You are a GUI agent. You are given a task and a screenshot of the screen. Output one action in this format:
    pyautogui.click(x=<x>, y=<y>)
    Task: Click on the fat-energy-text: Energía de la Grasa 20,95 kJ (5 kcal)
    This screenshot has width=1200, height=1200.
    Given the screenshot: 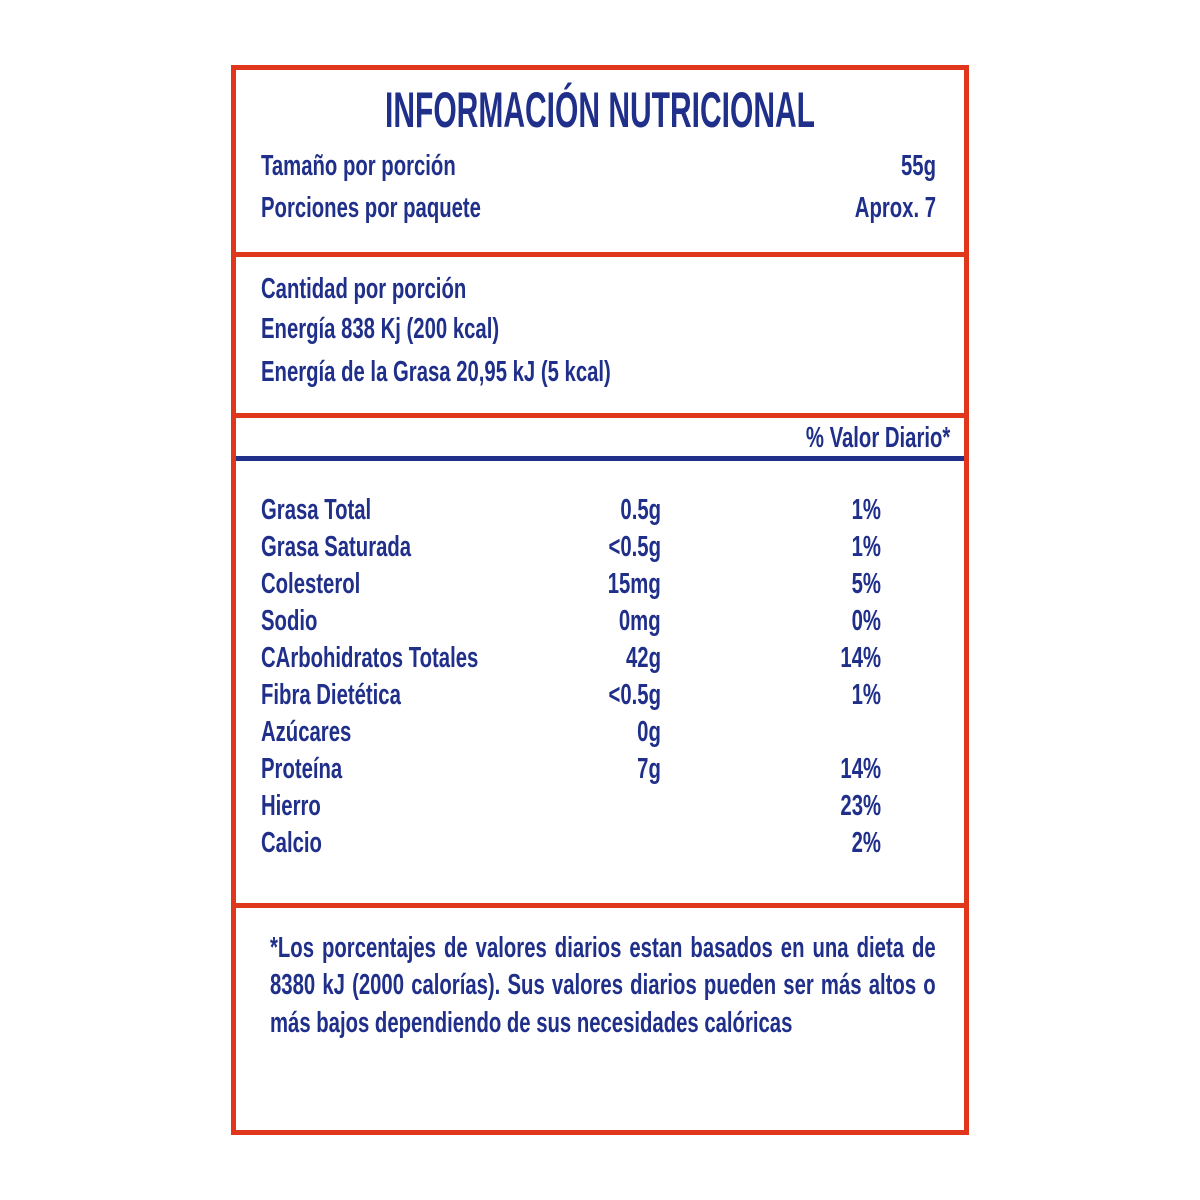 What is the action you would take?
    pyautogui.click(x=436, y=372)
    